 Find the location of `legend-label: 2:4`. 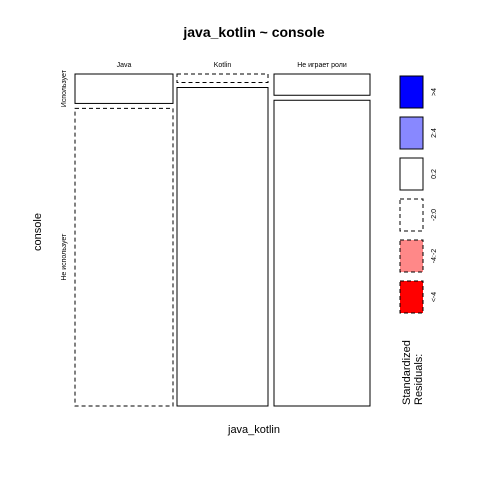

legend-label: 2:4 is located at coordinates (434, 133).